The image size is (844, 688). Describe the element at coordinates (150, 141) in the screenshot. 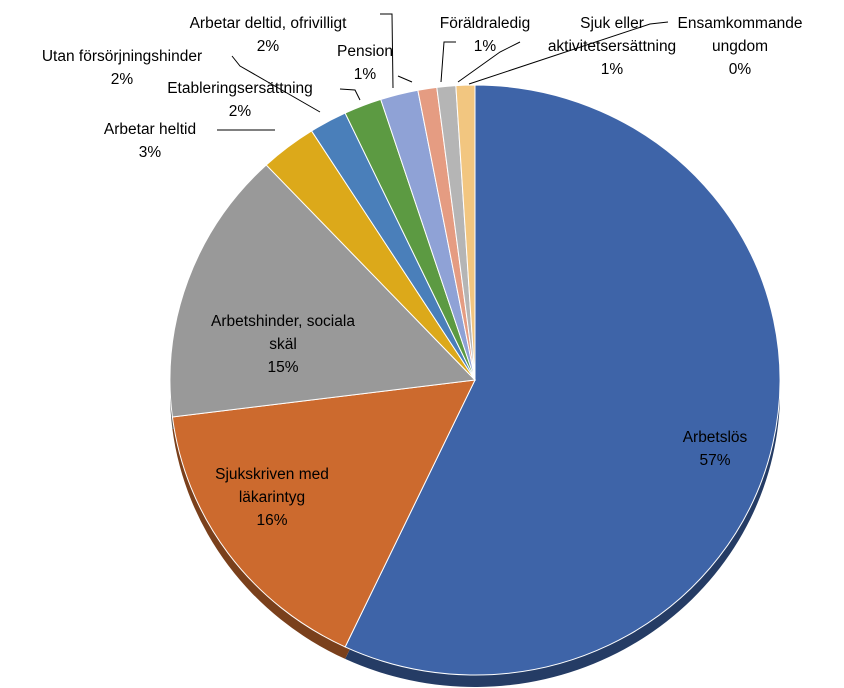

I see `slice-label: Arbetar heltid 3%` at that location.